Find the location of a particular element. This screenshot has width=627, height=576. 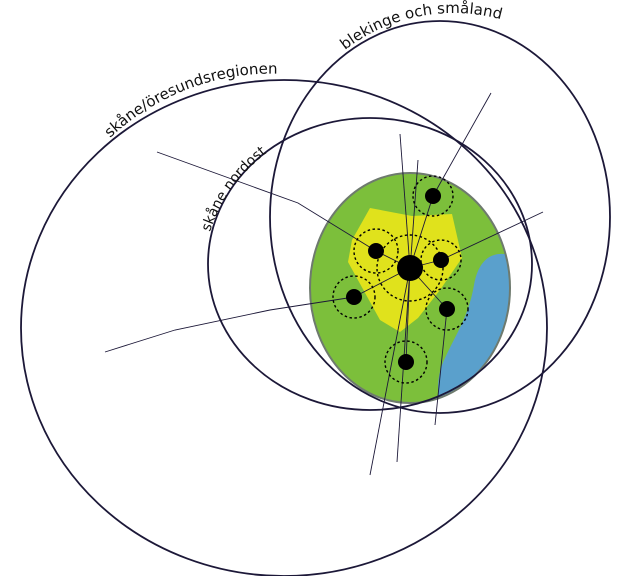

service-radii is located at coordinates (400, 279).